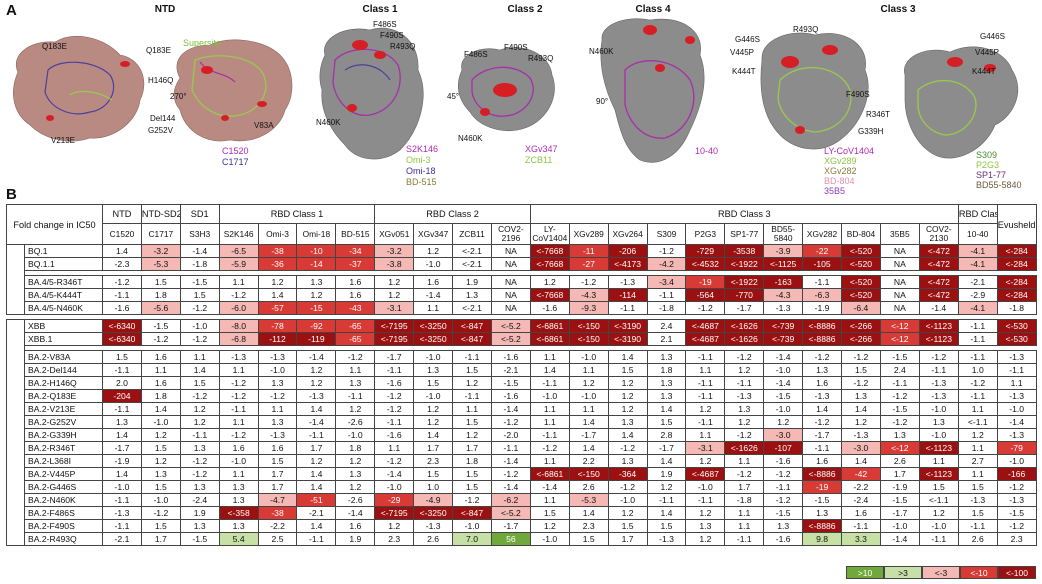 This screenshot has width=1042, height=584. What do you see at coordinates (744, 326) in the screenshot?
I see `value-cell: <-1626` at bounding box center [744, 326].